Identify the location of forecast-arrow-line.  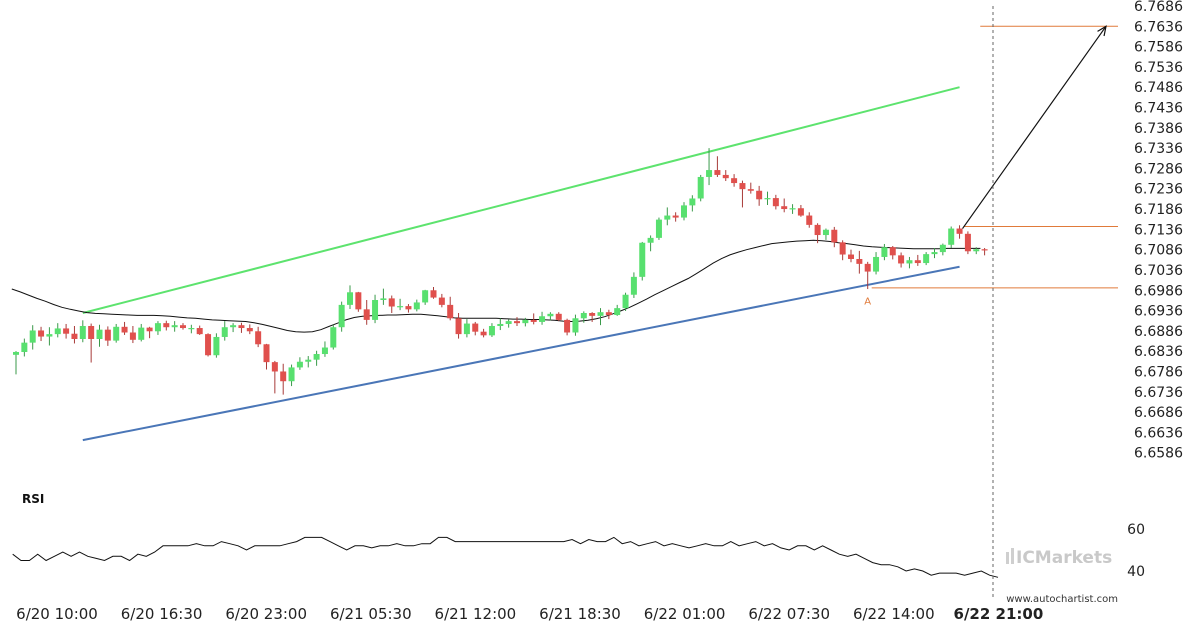
(1034, 127).